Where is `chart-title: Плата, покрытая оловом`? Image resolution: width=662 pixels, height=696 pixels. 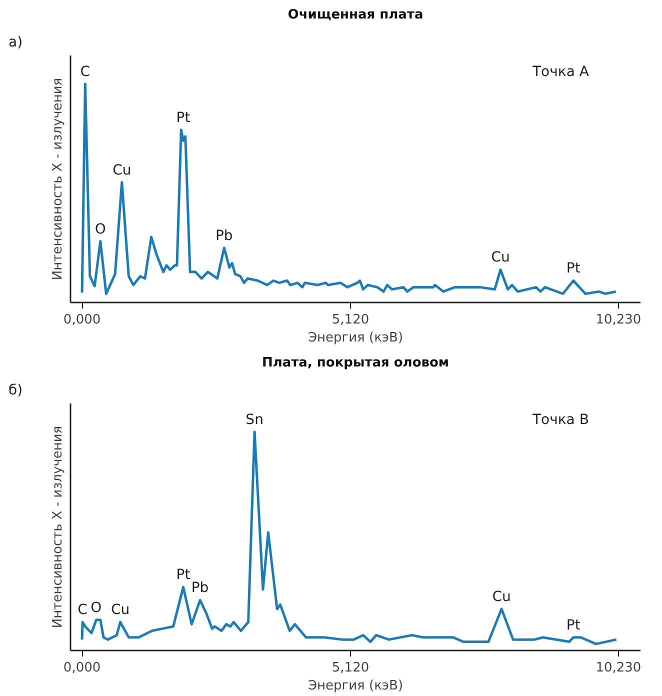 chart-title: Плата, покрытая оловом is located at coordinates (356, 363).